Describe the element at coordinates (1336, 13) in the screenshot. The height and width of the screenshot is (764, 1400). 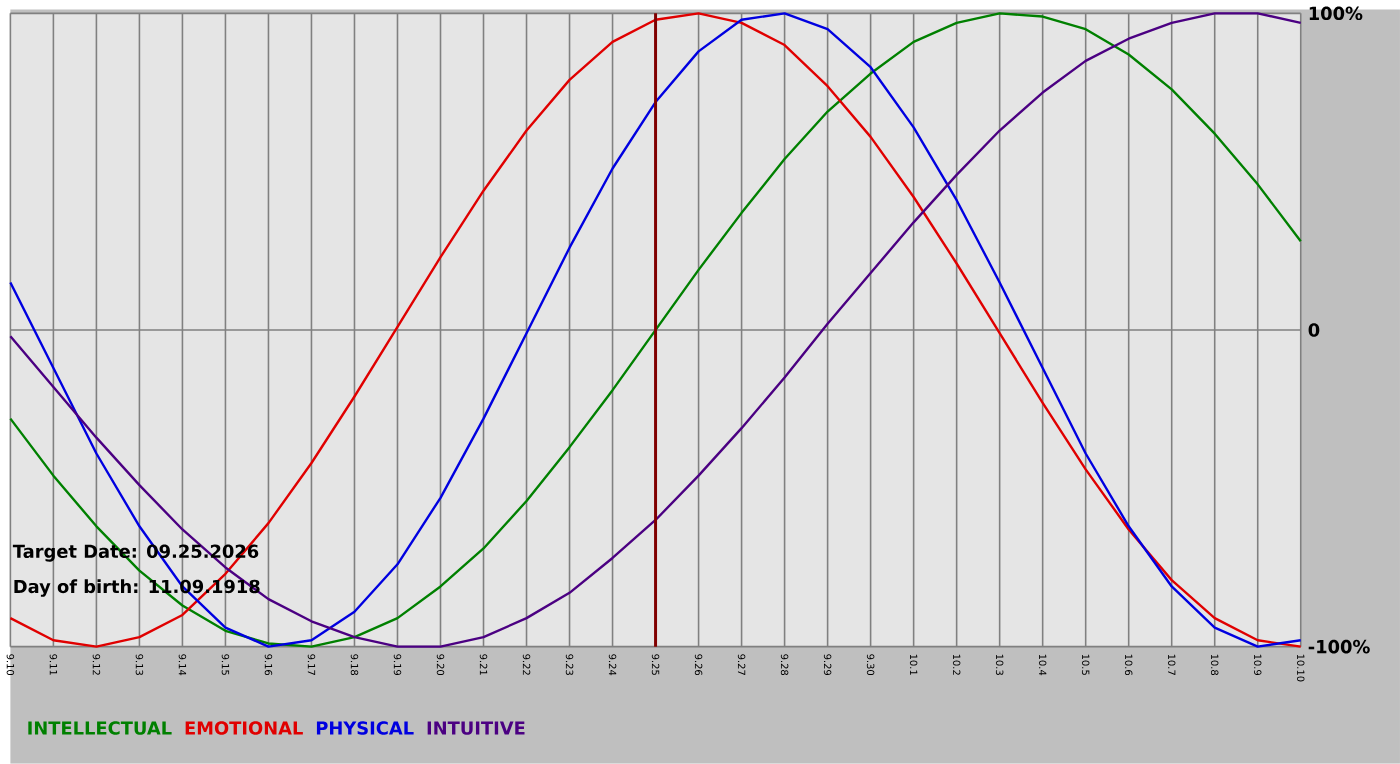
I see `y-tick-label: 100%` at that location.